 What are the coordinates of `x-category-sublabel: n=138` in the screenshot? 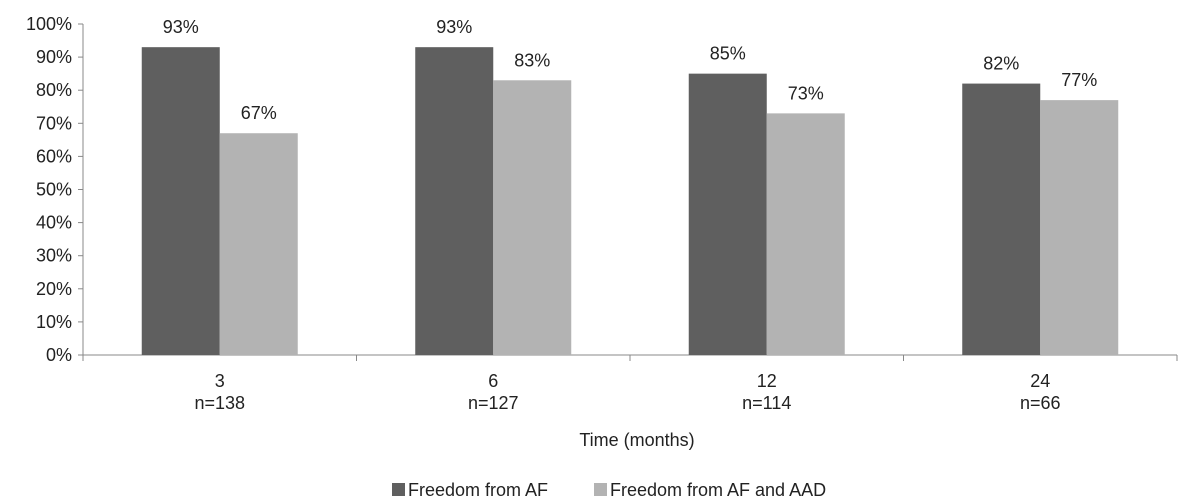 It's located at (219, 403).